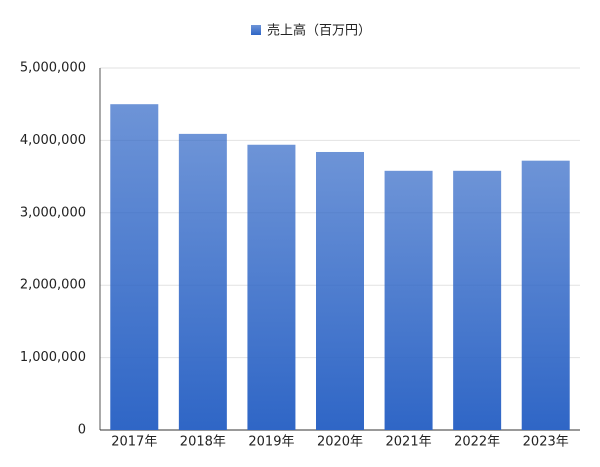 The height and width of the screenshot is (467, 600). I want to click on y-tick-label: 4,000,000, so click(53, 140).